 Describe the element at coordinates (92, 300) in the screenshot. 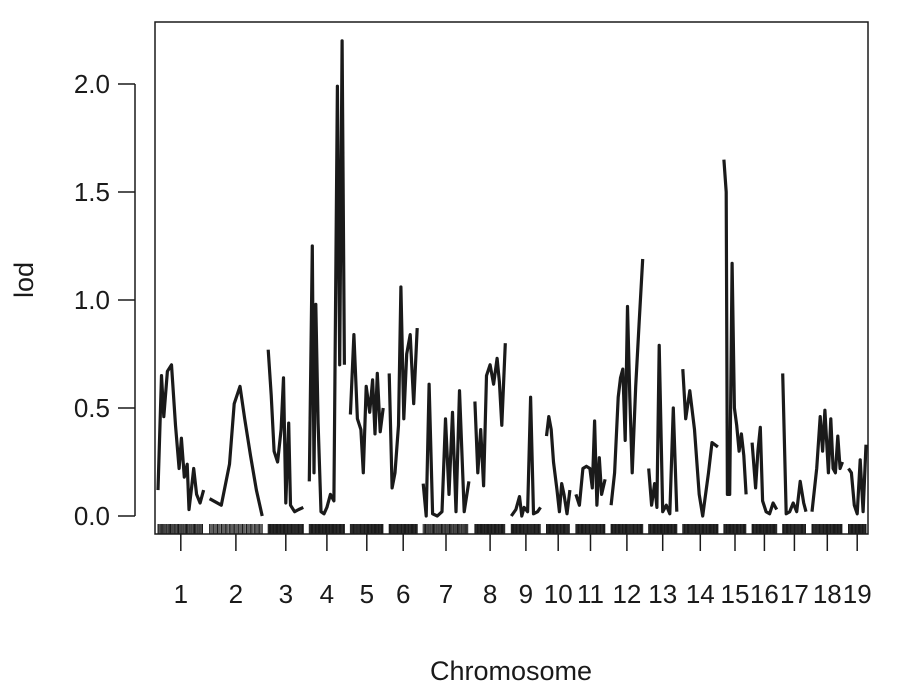

I see `y-tick-label: 1.0` at that location.